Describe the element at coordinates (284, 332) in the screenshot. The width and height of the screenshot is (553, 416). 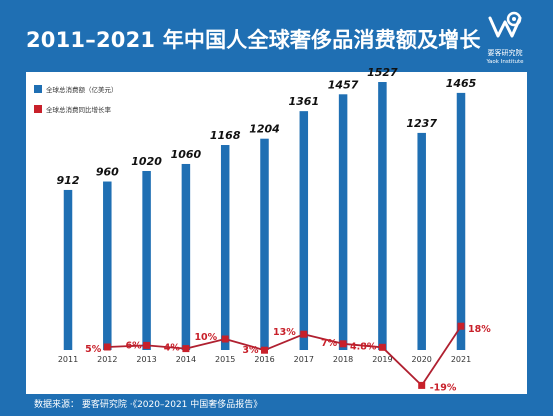
I see `growth-label-2017: 13%` at that location.